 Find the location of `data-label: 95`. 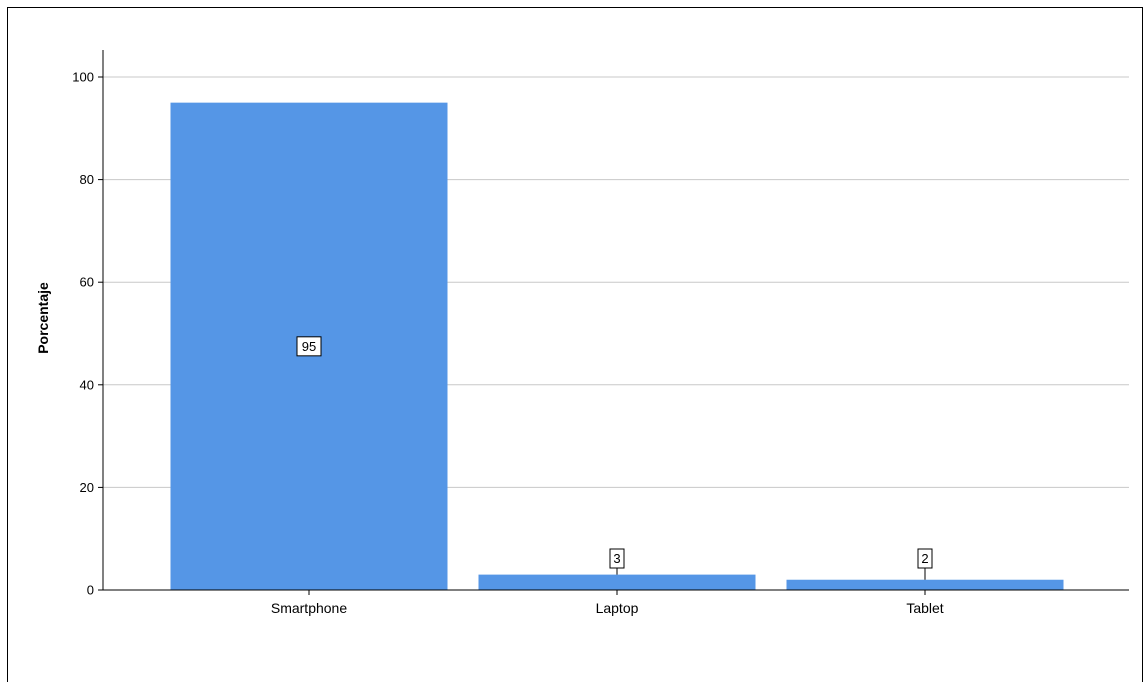

data-label: 95 is located at coordinates (309, 346).